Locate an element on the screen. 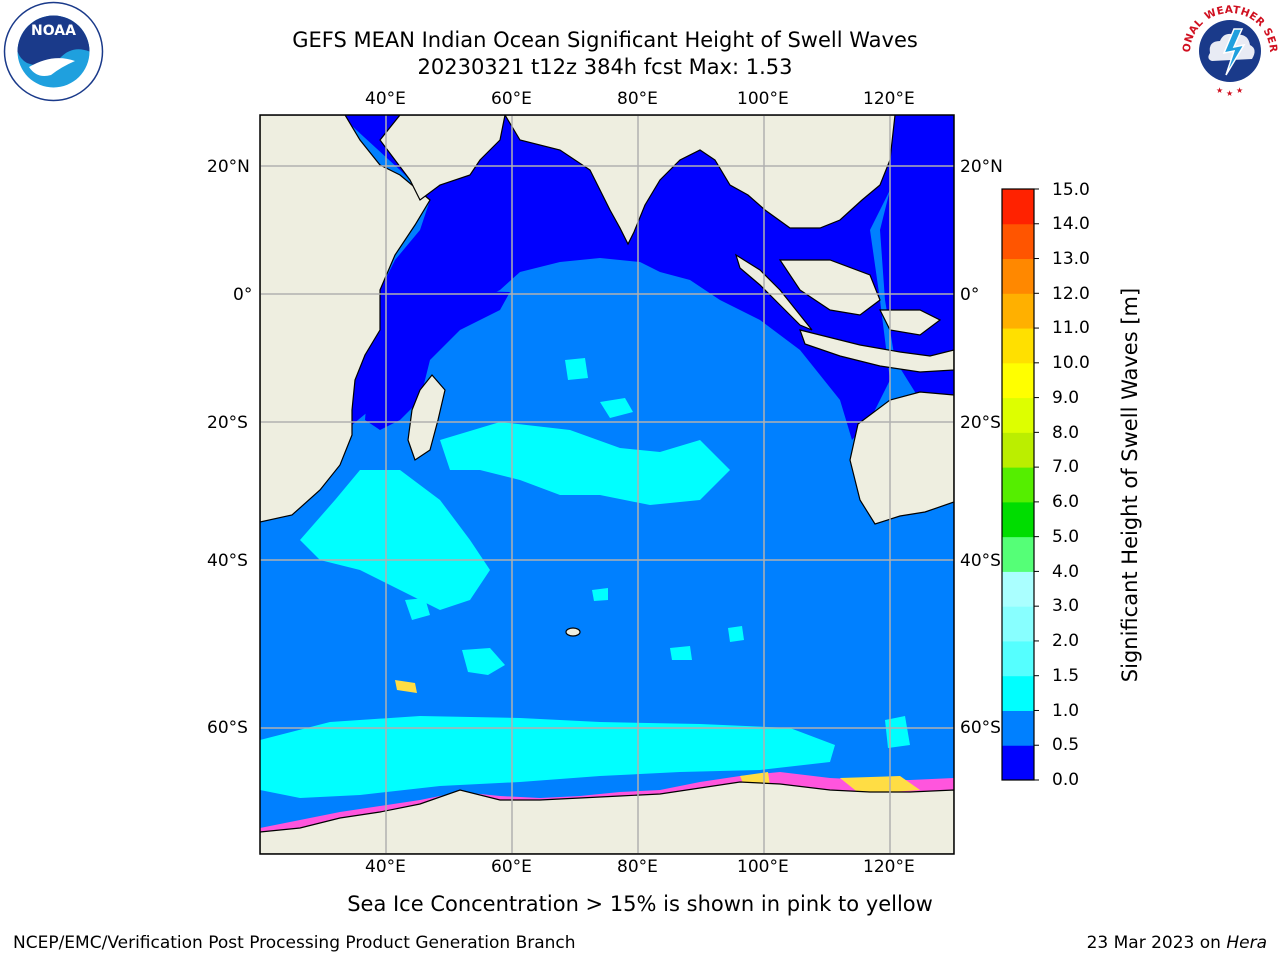 This screenshot has height=960, width=1280. lon-label-bottom-80e: 80°E is located at coordinates (637, 867).